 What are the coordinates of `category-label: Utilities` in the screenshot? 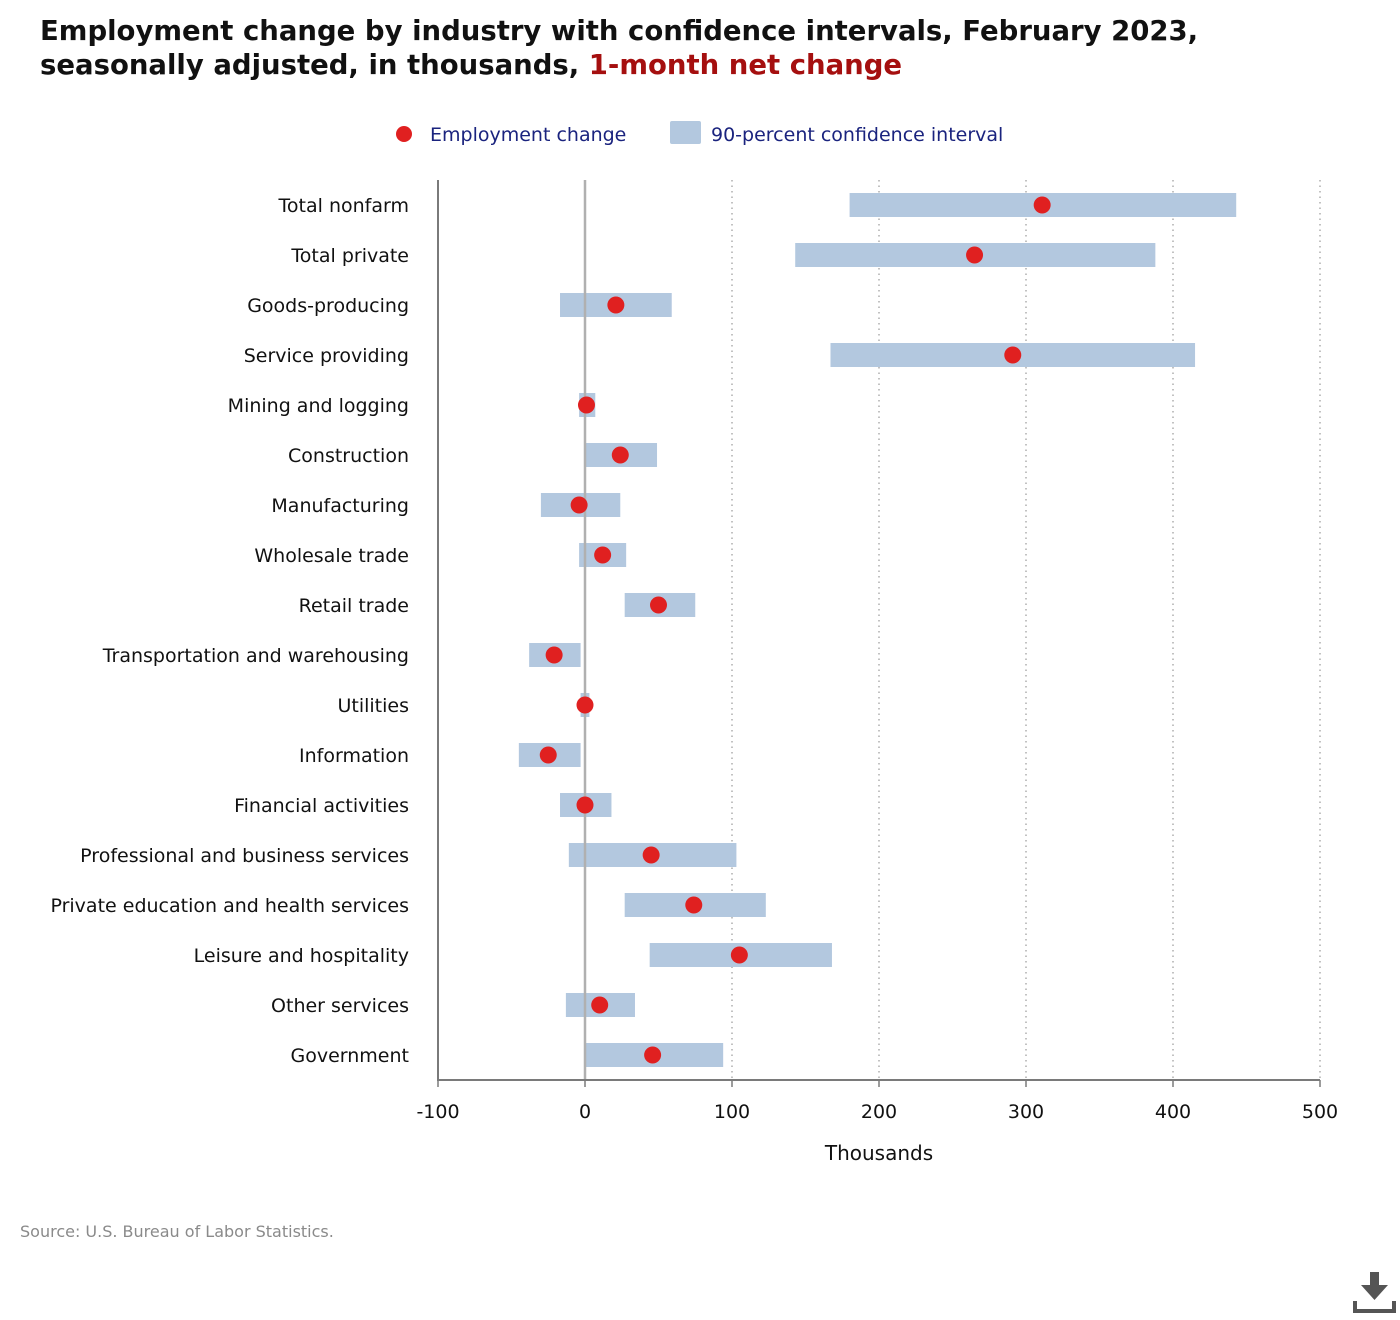 It's located at (373, 706).